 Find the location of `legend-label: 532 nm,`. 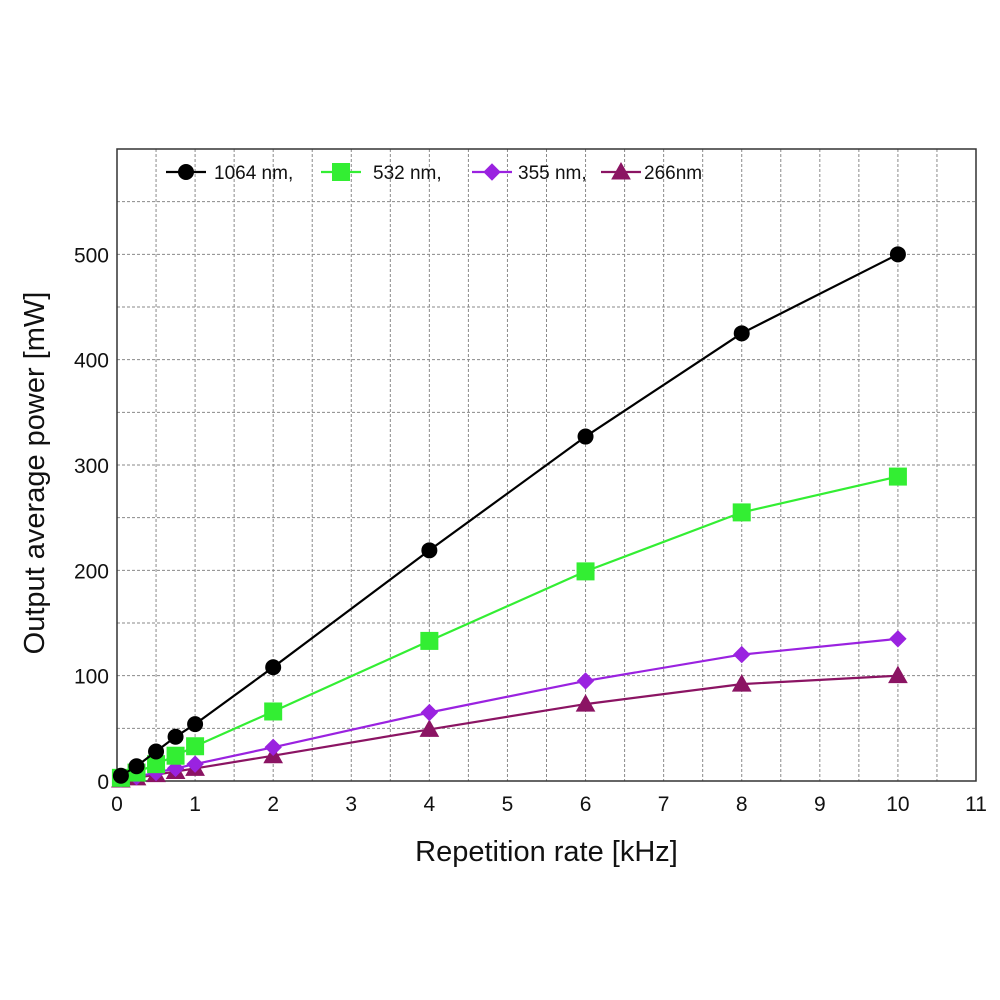

legend-label: 532 nm, is located at coordinates (407, 173).